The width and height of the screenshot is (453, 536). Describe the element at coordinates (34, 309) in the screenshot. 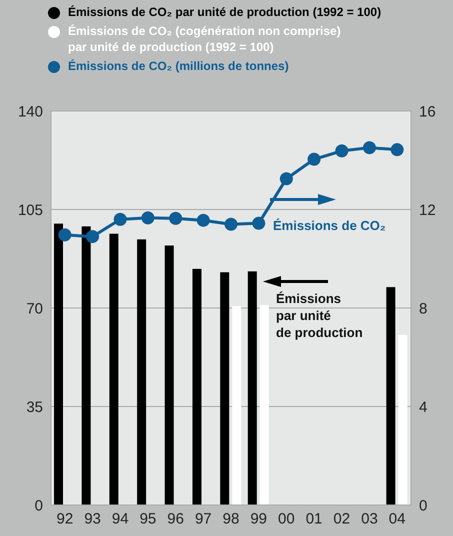

I see `y-tick-label: 70` at that location.